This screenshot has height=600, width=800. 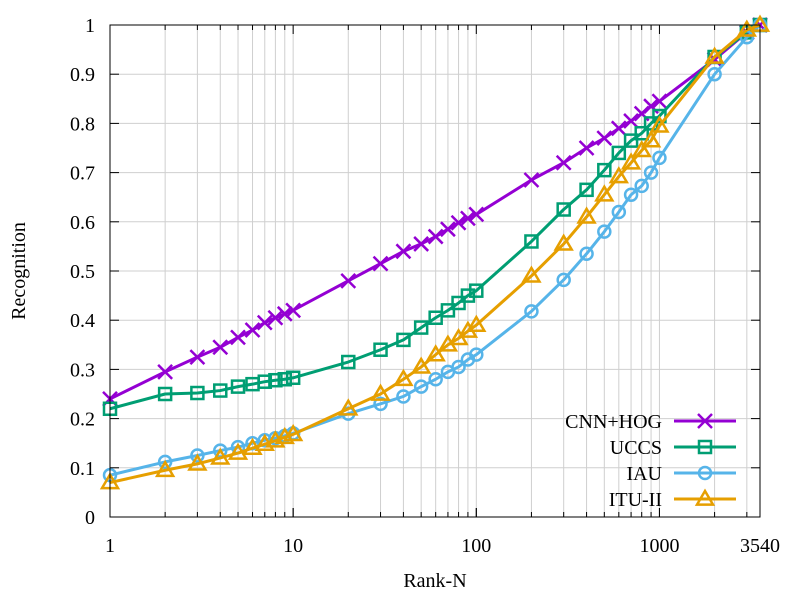 I want to click on y-tick-label: 0.4, so click(x=82, y=321).